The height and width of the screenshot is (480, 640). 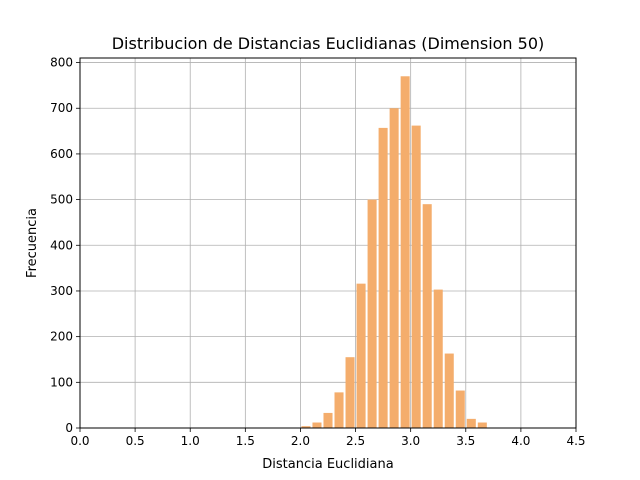 What do you see at coordinates (410, 441) in the screenshot?
I see `x-tick-label: 3.0` at bounding box center [410, 441].